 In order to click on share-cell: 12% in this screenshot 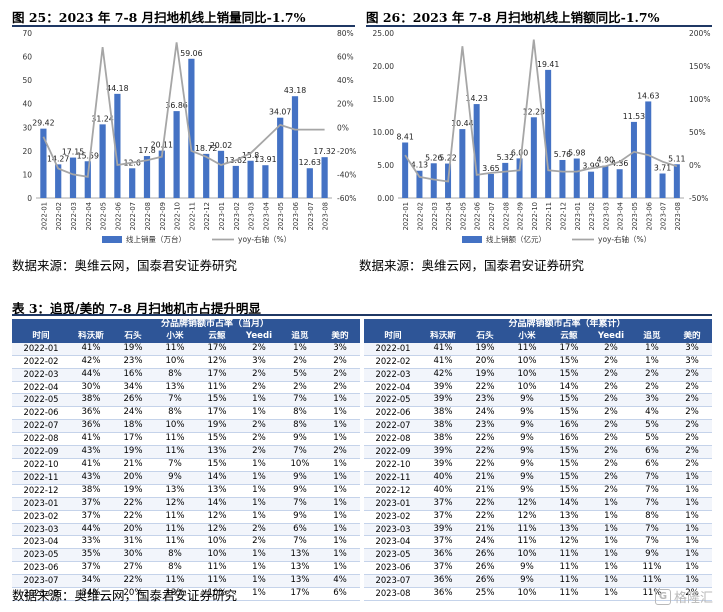, I will do `click(217, 529)`.